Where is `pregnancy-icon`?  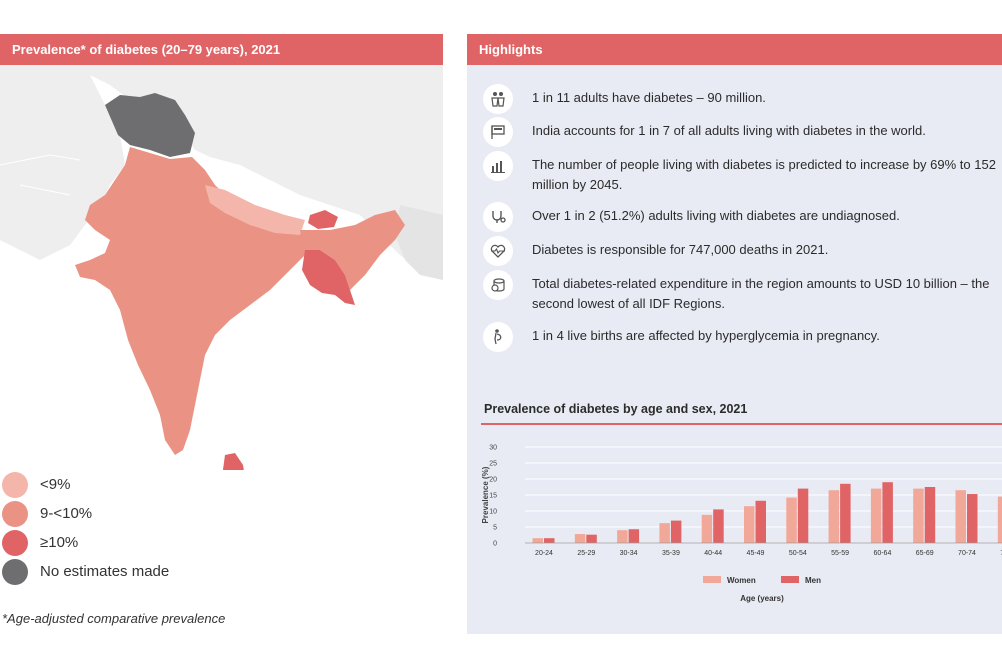 pregnancy-icon is located at coordinates (498, 337).